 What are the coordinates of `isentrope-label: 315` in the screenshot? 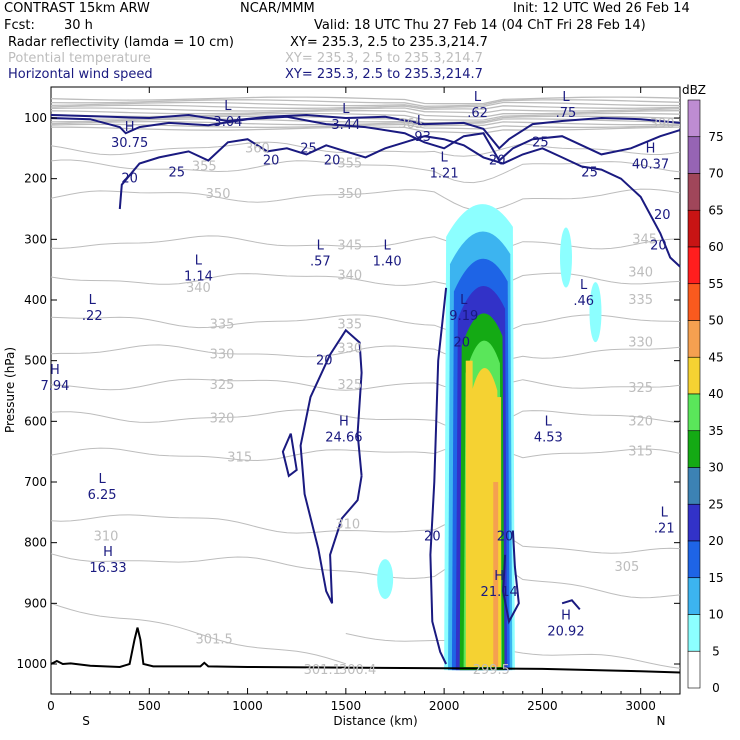 It's located at (239, 458).